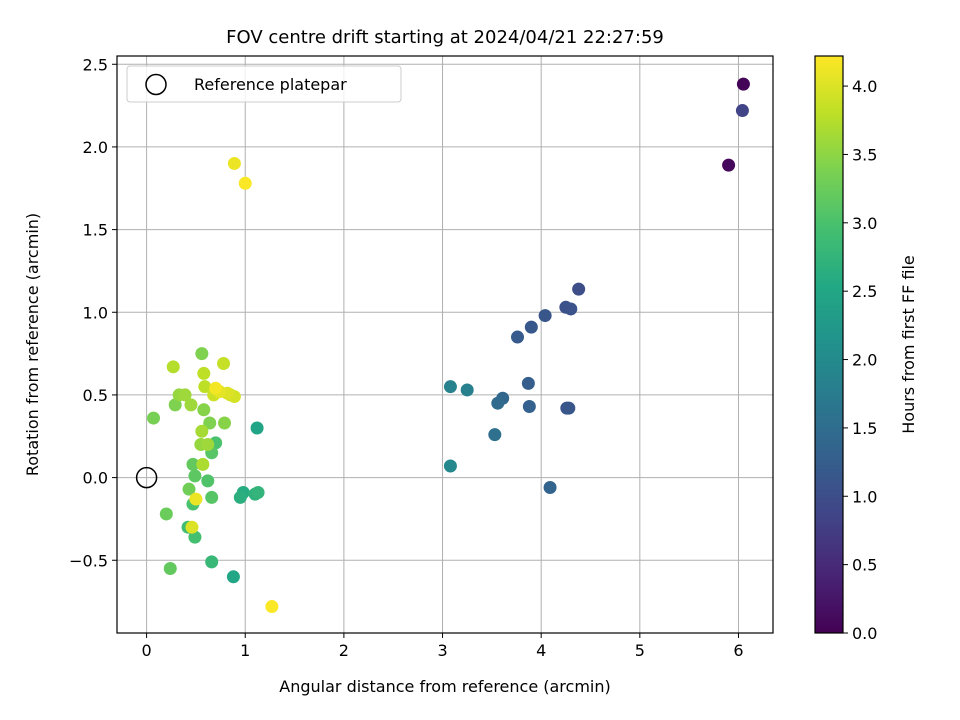 The width and height of the screenshot is (960, 720). What do you see at coordinates (270, 84) in the screenshot?
I see `legend-entry-label: Reference platepar` at bounding box center [270, 84].